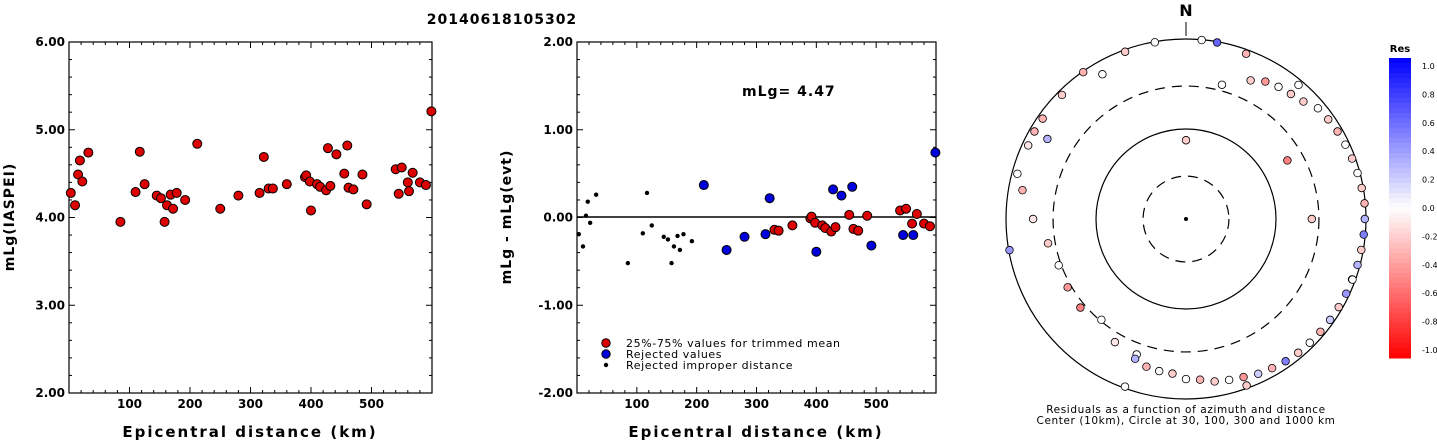  What do you see at coordinates (1185, 10) in the screenshot?
I see `north-label: N` at bounding box center [1185, 10].